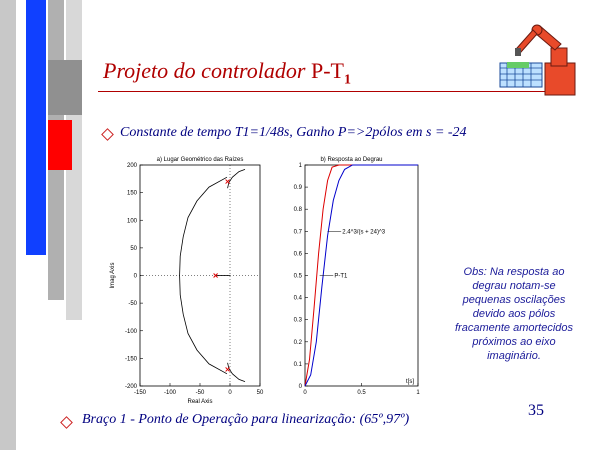  Describe the element at coordinates (131, 332) in the screenshot. I see `rlocus-ytick-label: -100` at that location.